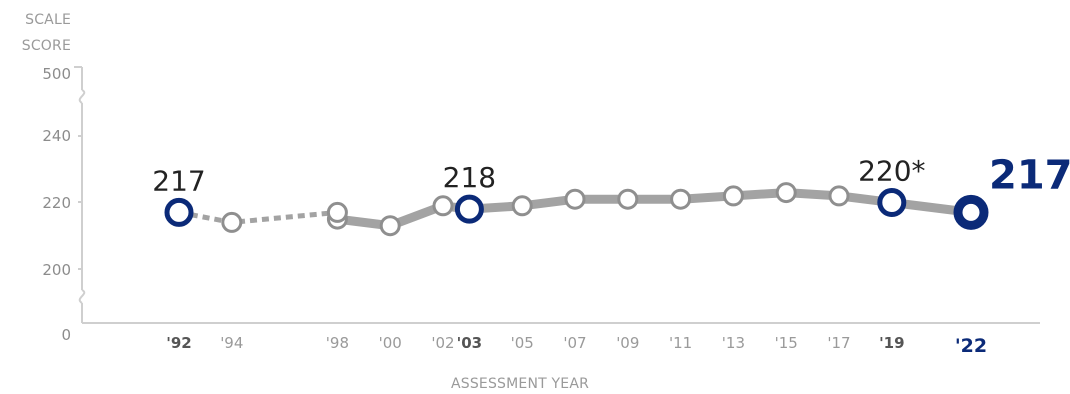 Image resolution: width=1070 pixels, height=394 pixels. What do you see at coordinates (681, 199) in the screenshot?
I see `data-point-2011` at bounding box center [681, 199].